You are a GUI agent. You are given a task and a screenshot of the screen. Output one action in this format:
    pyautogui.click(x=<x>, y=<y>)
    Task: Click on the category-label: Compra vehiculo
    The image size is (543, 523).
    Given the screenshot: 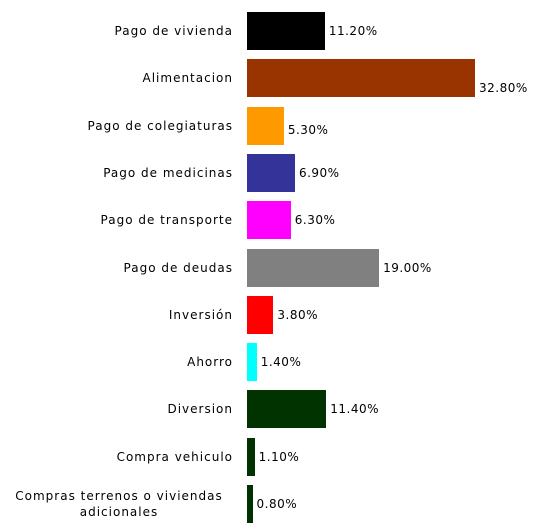 What is the action you would take?
    pyautogui.click(x=174, y=456)
    